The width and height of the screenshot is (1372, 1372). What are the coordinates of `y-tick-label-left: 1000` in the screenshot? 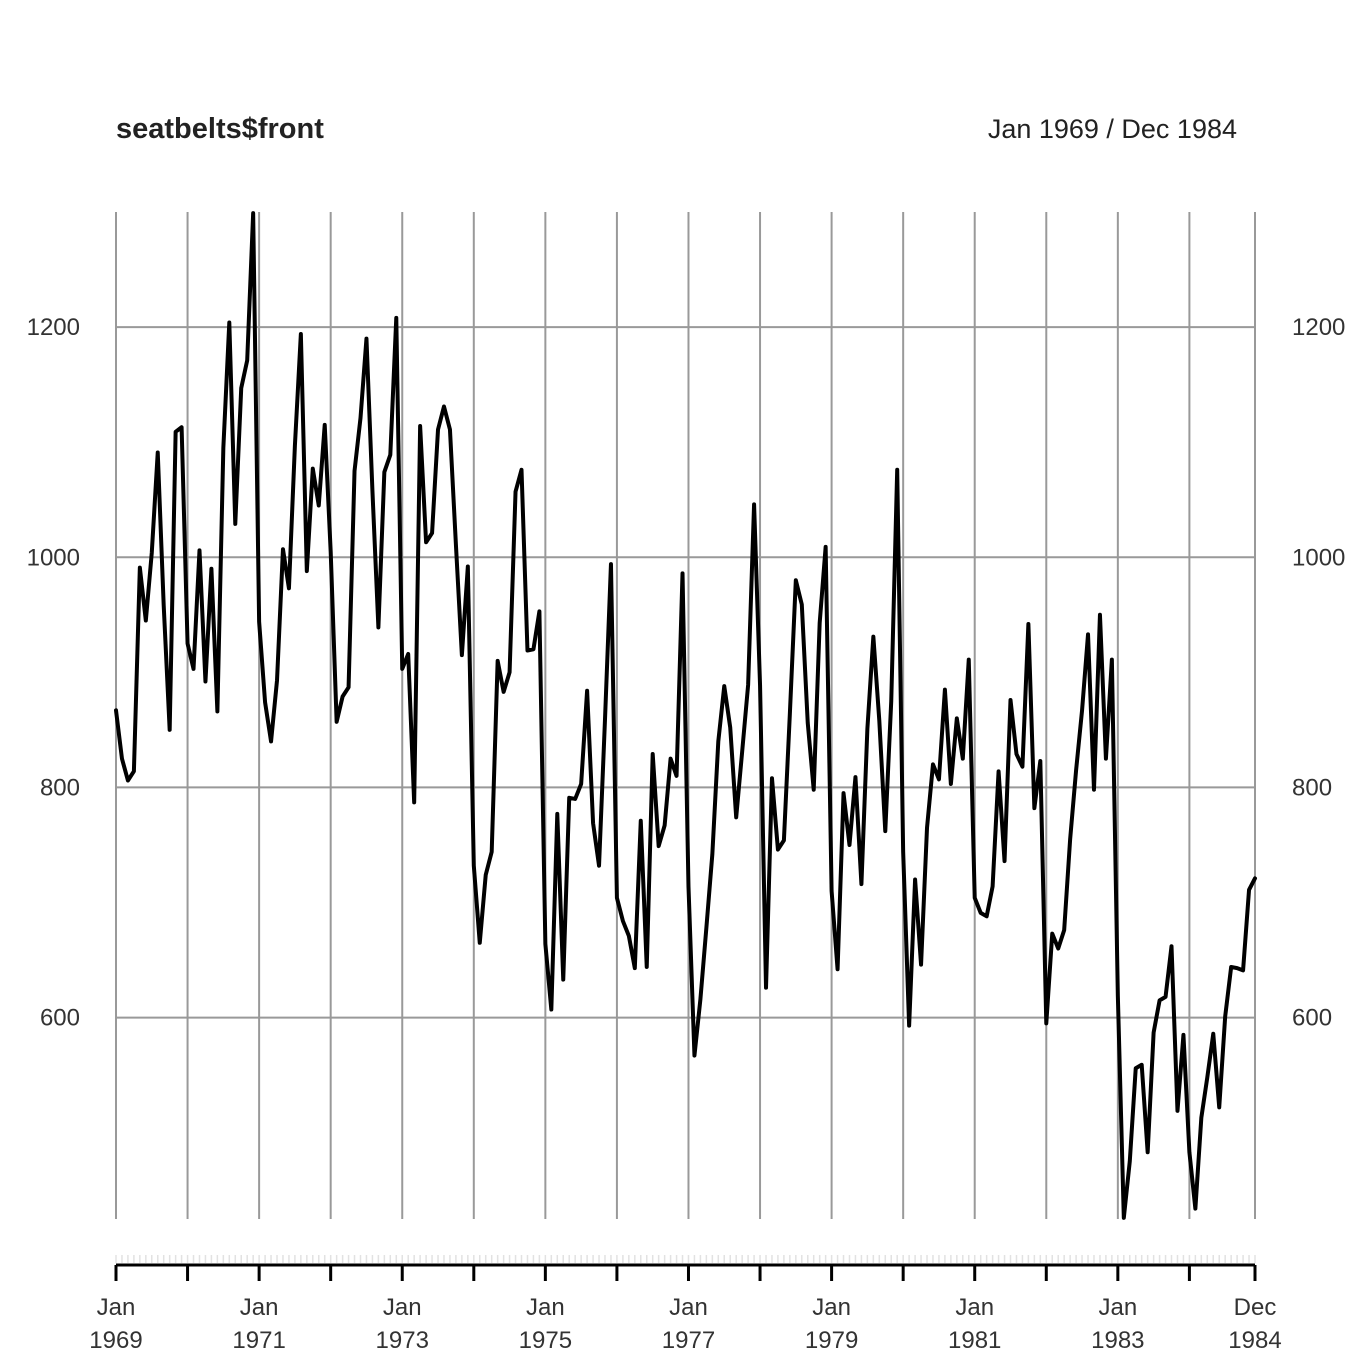 It's located at (53, 557).